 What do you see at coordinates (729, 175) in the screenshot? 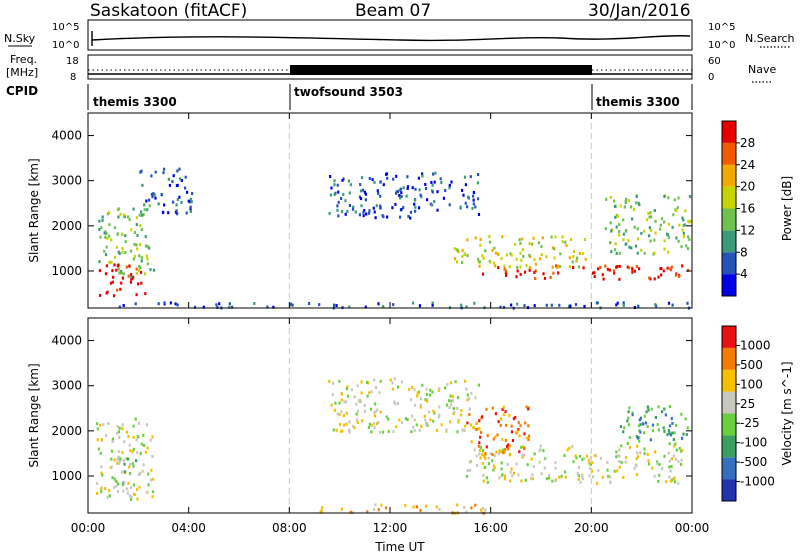
I see `colorbar-segment` at bounding box center [729, 175].